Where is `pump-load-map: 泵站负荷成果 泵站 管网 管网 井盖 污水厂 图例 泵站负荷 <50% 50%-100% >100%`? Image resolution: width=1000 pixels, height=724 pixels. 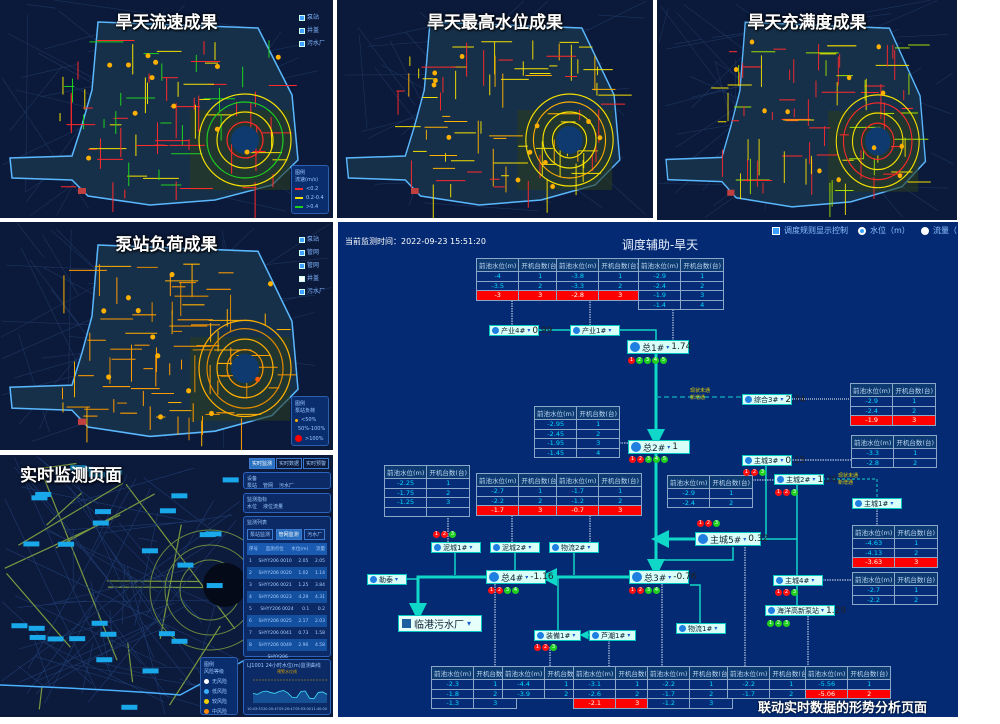 pump-load-map: 泵站负荷成果 泵站 管网 管网 井盖 污水厂 图例 泵站负荷 <50% 50%-100% >100% is located at coordinates (166, 336).